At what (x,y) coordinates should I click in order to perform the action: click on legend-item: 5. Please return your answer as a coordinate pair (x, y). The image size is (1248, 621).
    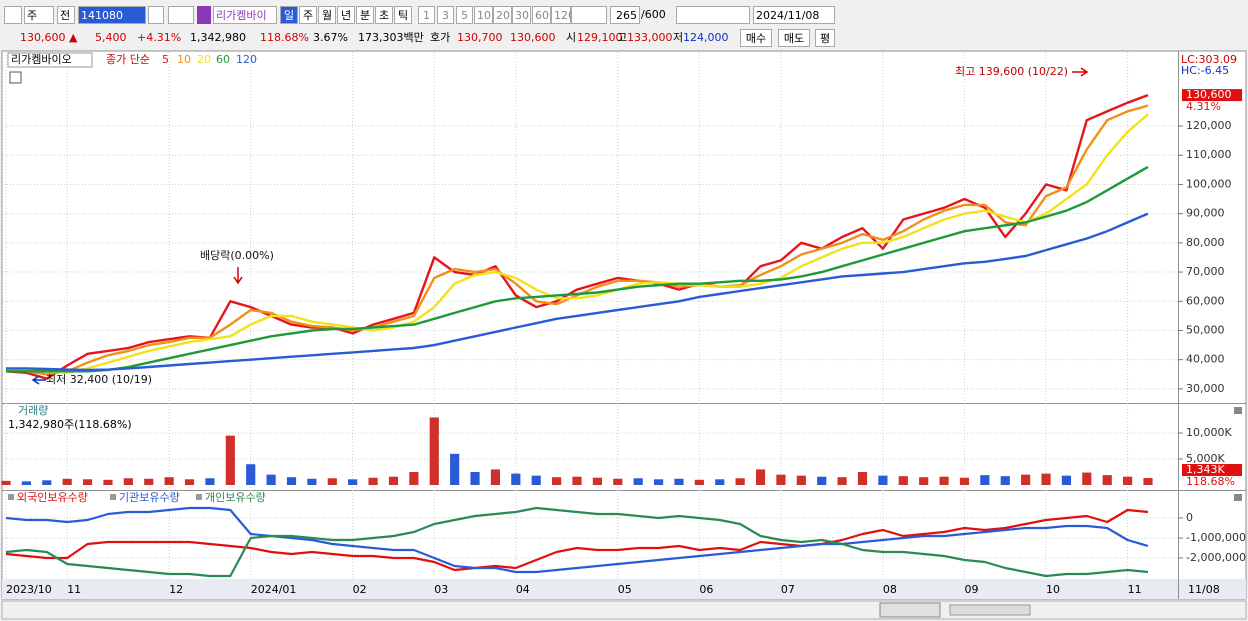
    Looking at the image, I should click on (165, 59).